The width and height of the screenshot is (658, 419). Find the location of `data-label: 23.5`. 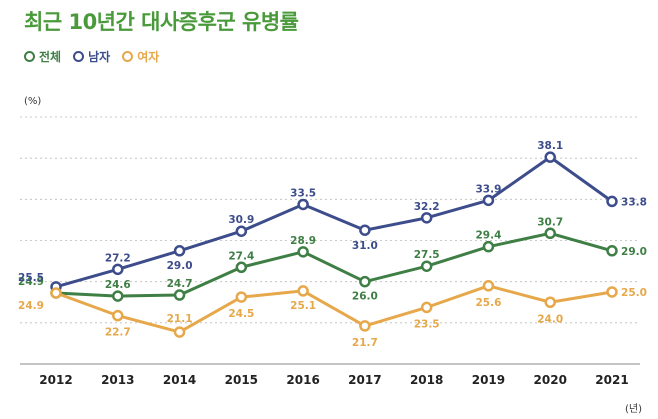

data-label: 23.5 is located at coordinates (427, 324).